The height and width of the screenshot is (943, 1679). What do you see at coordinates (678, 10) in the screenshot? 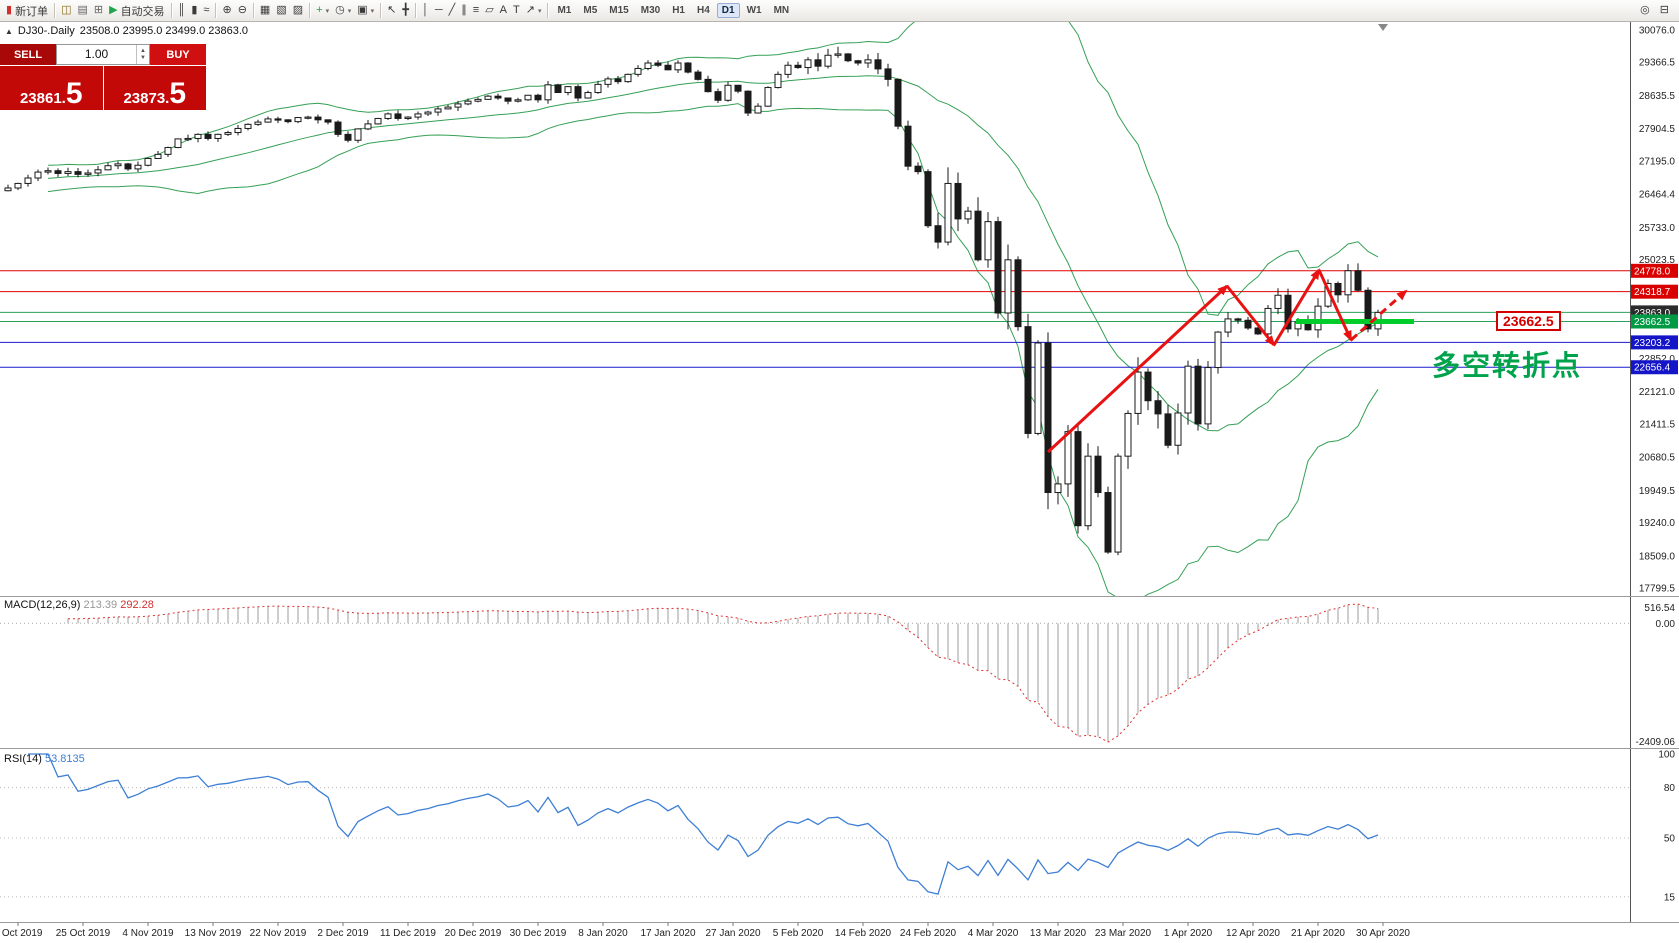
I see `timeframe-h1: H1` at bounding box center [678, 10].